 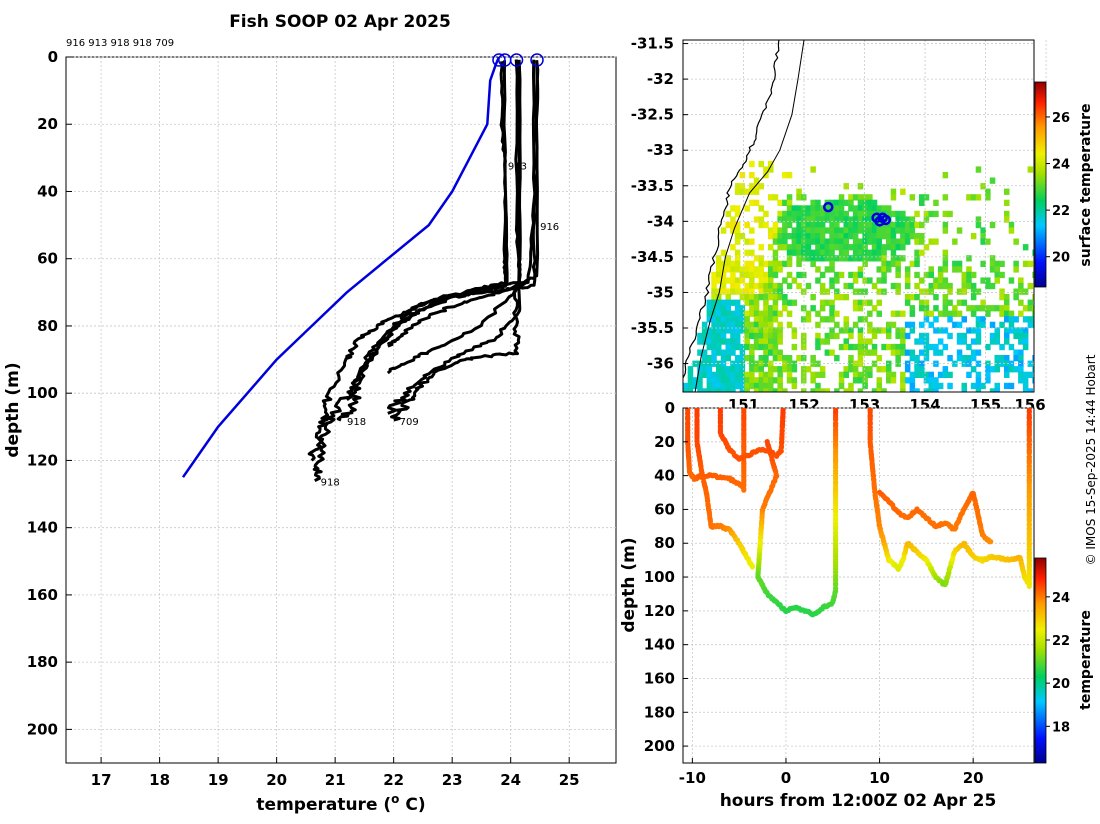 I want to click on map-y-tick-label: -33.5, so click(x=652, y=186).